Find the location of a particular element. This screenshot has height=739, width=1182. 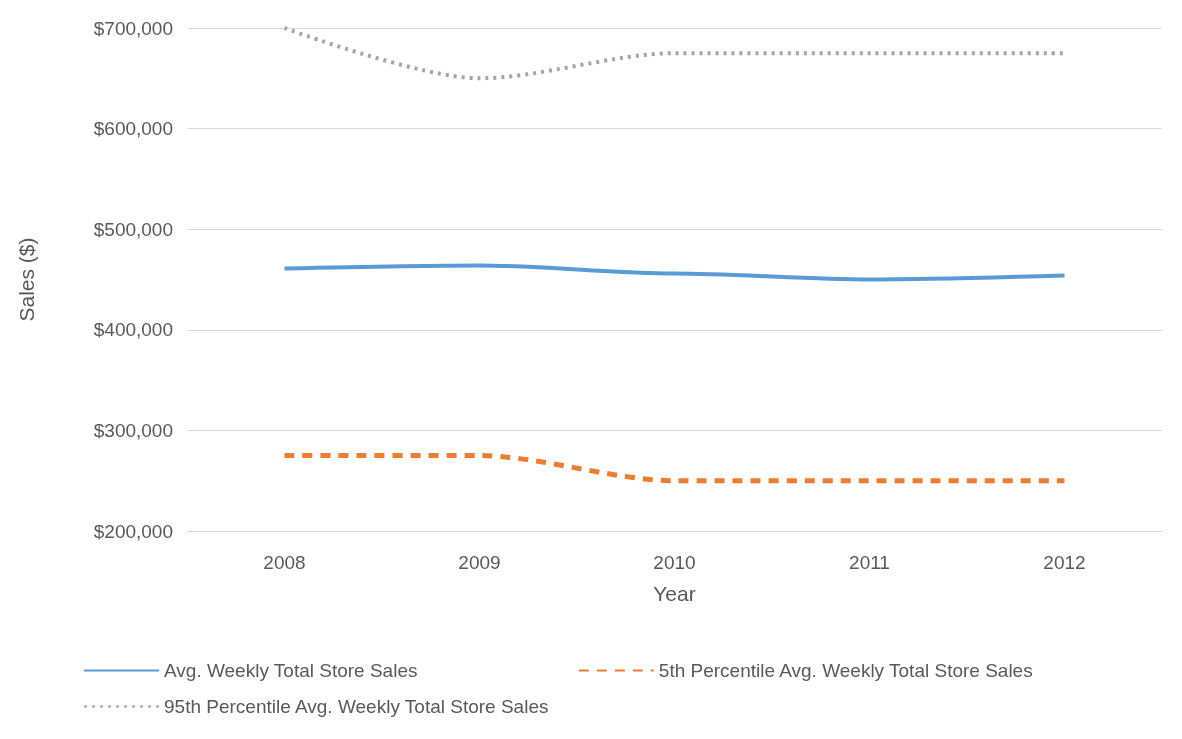

legend-label: 5th Percentile Avg. Weekly Total Store Sales is located at coordinates (845, 670).